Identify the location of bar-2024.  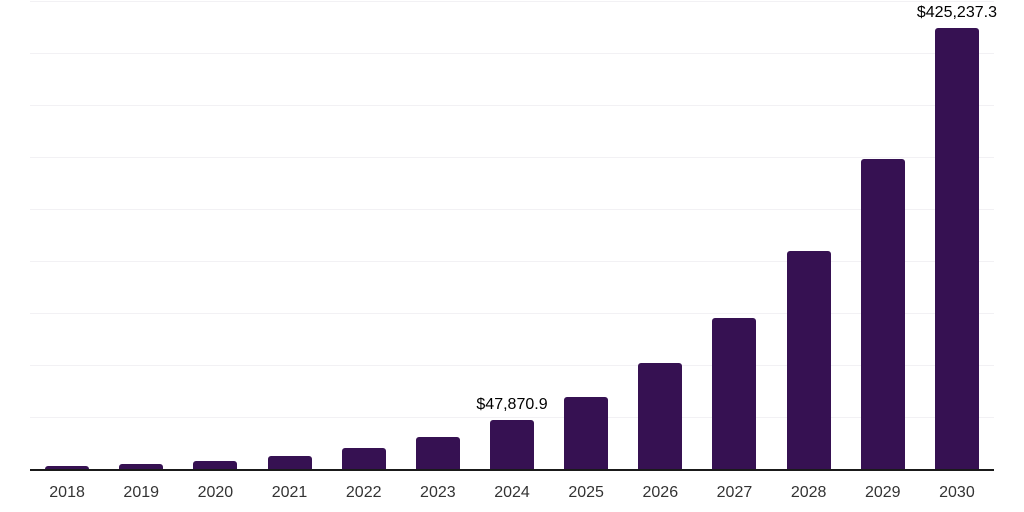
(512, 445).